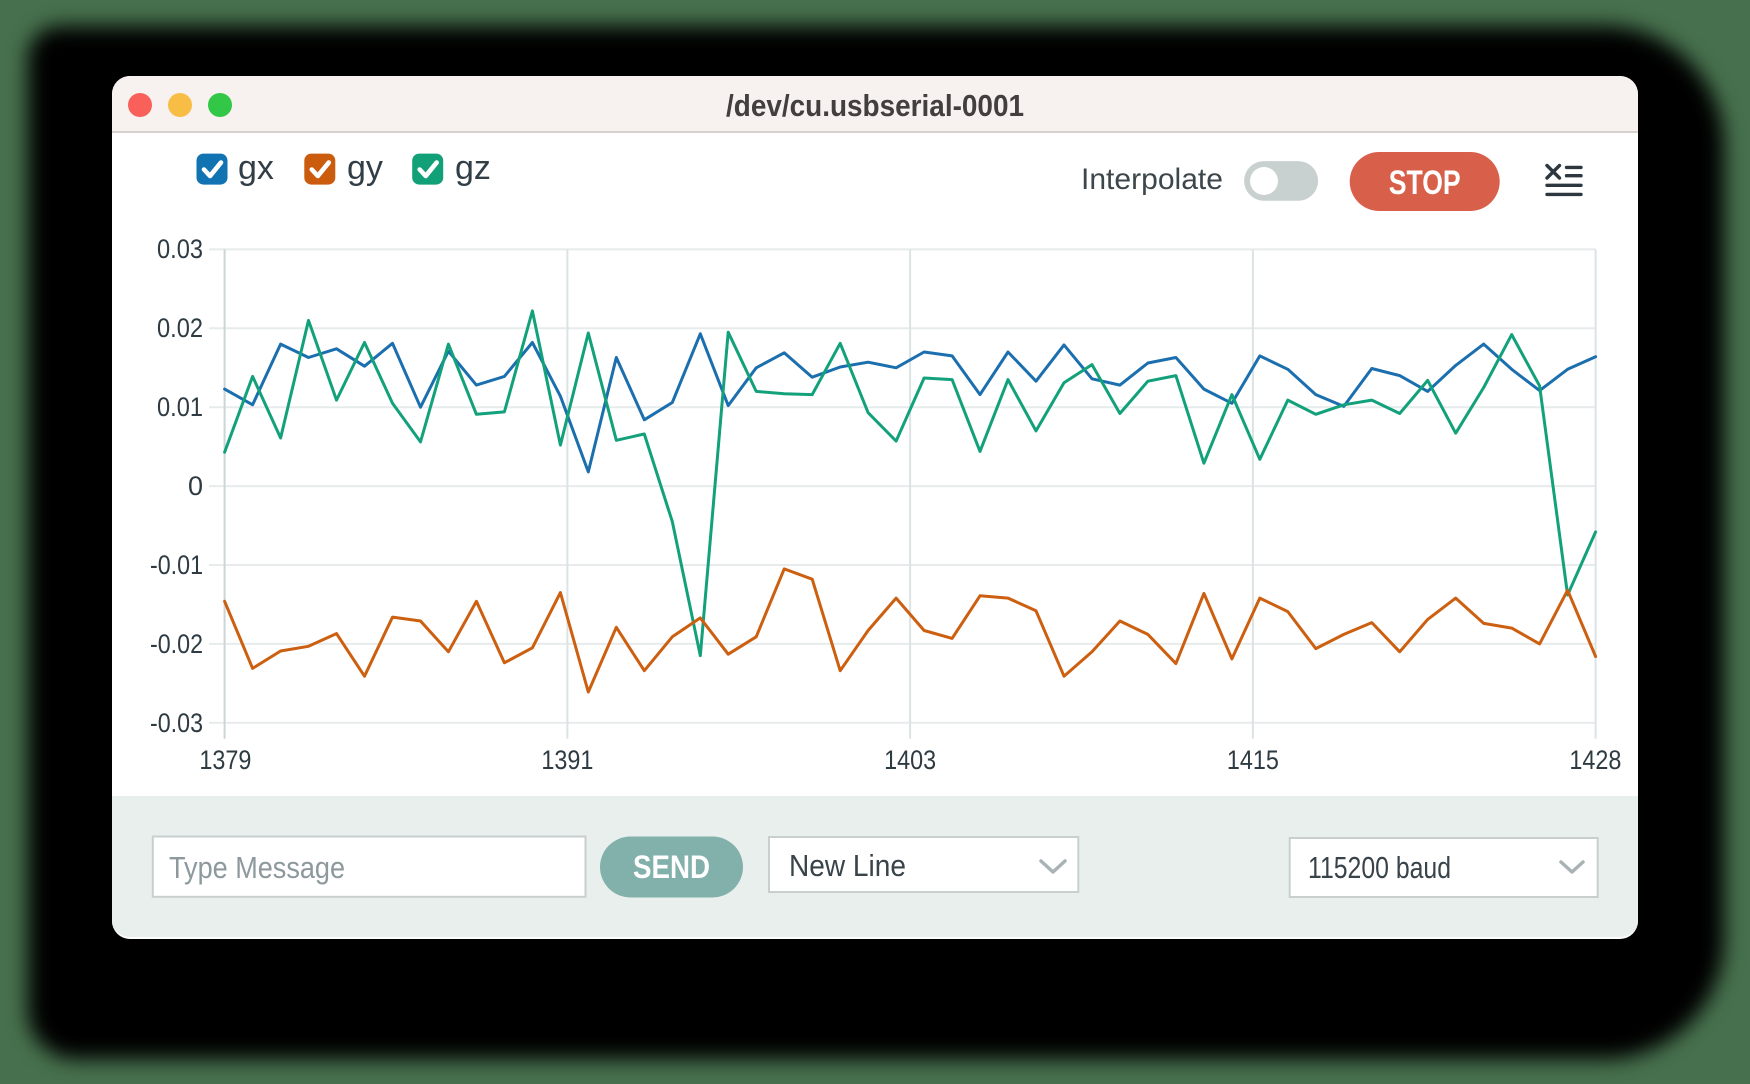 The height and width of the screenshot is (1084, 1750). Describe the element at coordinates (180, 407) in the screenshot. I see `svg-text: 0.01` at that location.